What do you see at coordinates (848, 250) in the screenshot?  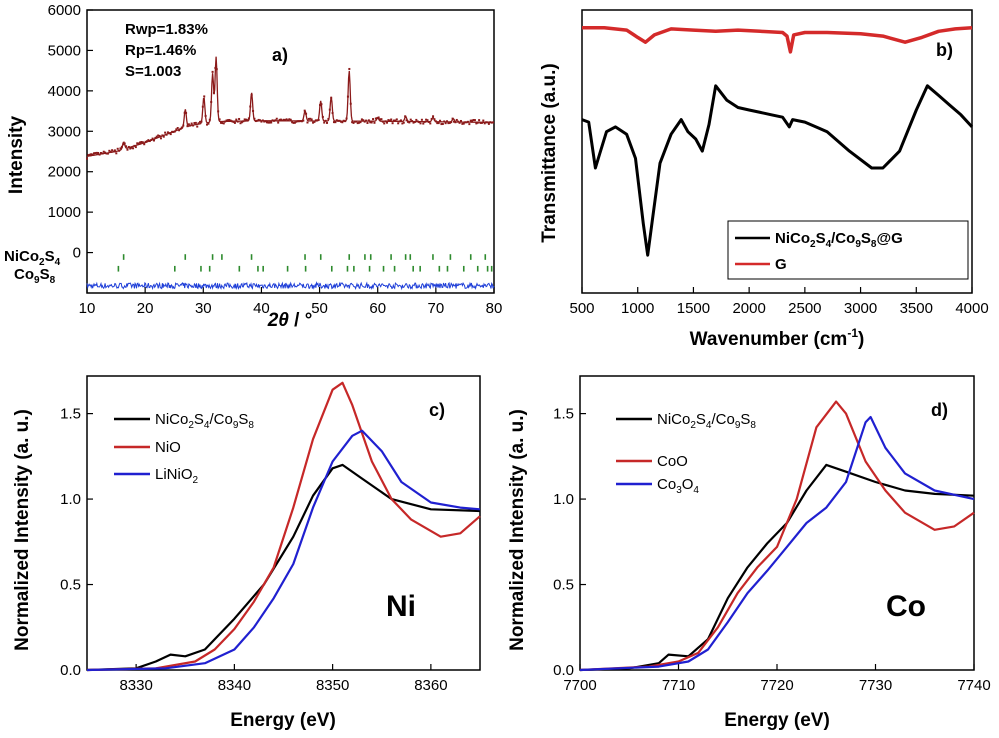 I see `panel-b-legend: NiCo2S4/Co9S8@G G` at bounding box center [848, 250].